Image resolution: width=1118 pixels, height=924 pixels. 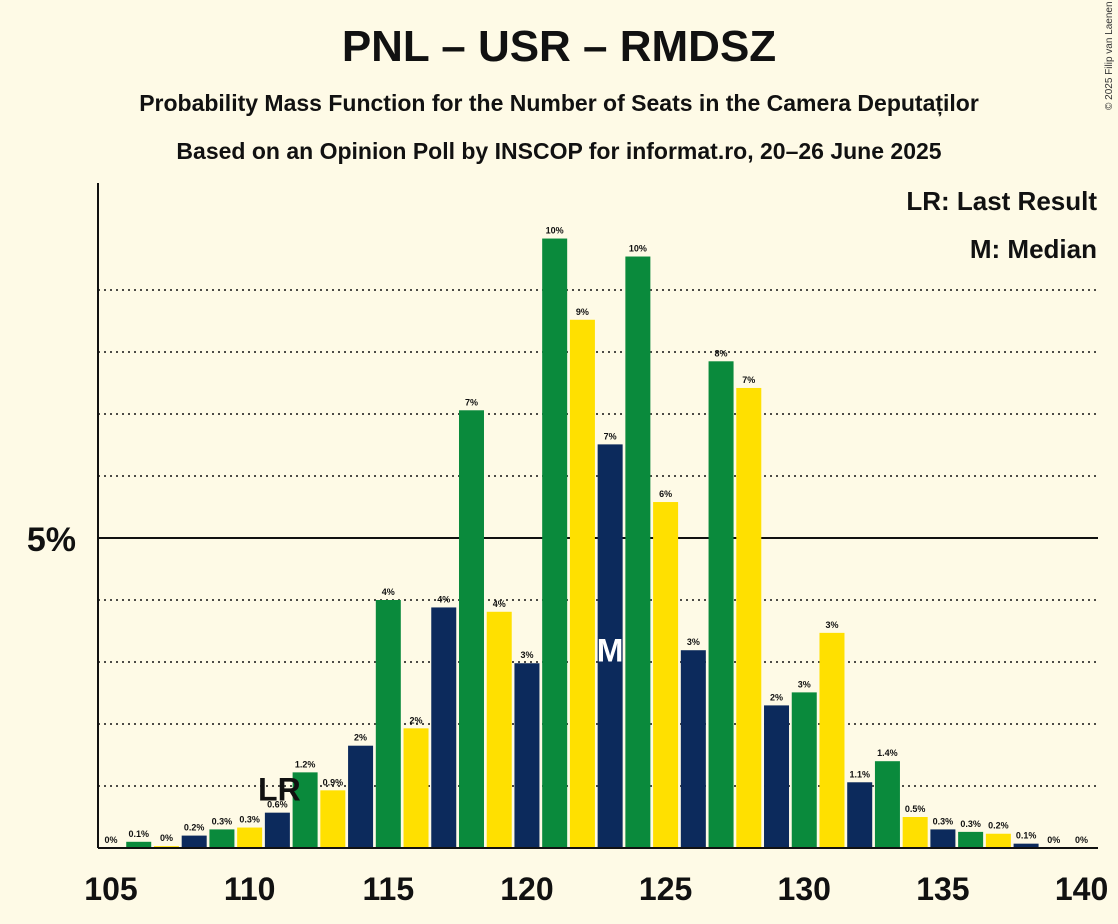 I want to click on bar-label-123: 7%, so click(x=610, y=436).